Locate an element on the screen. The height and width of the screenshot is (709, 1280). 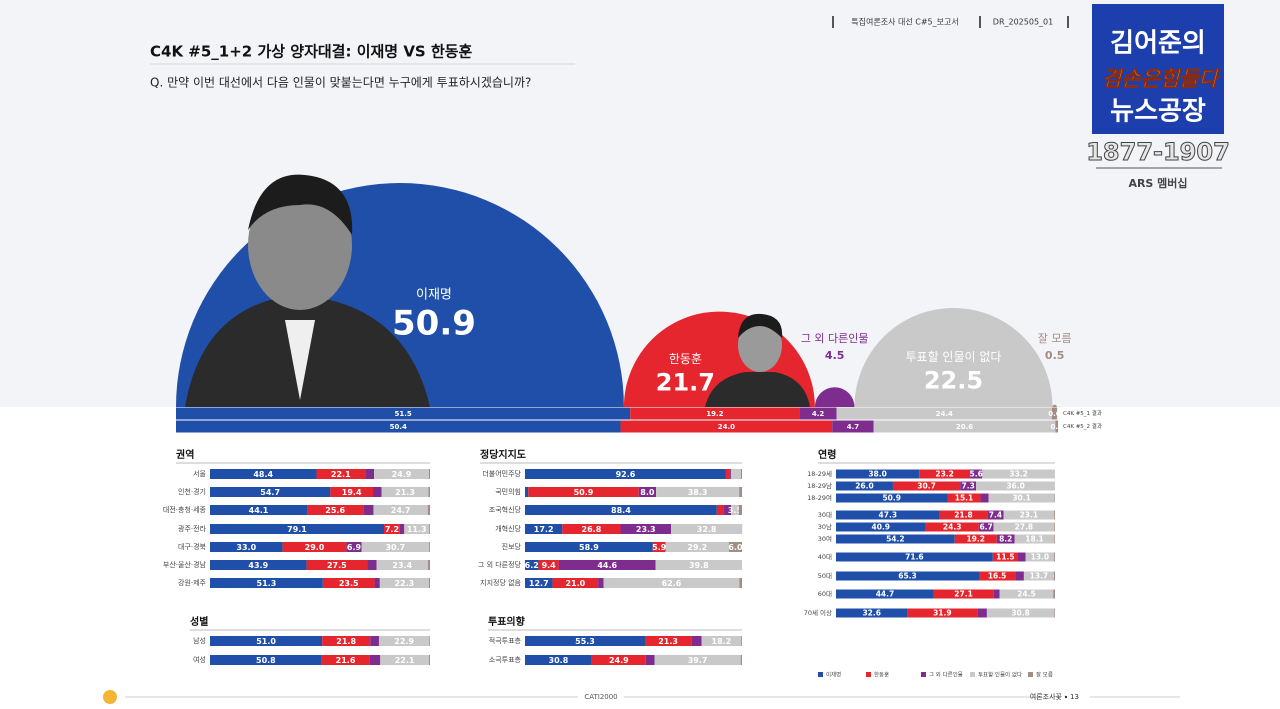
value-label: 26.8 is located at coordinates (592, 529).